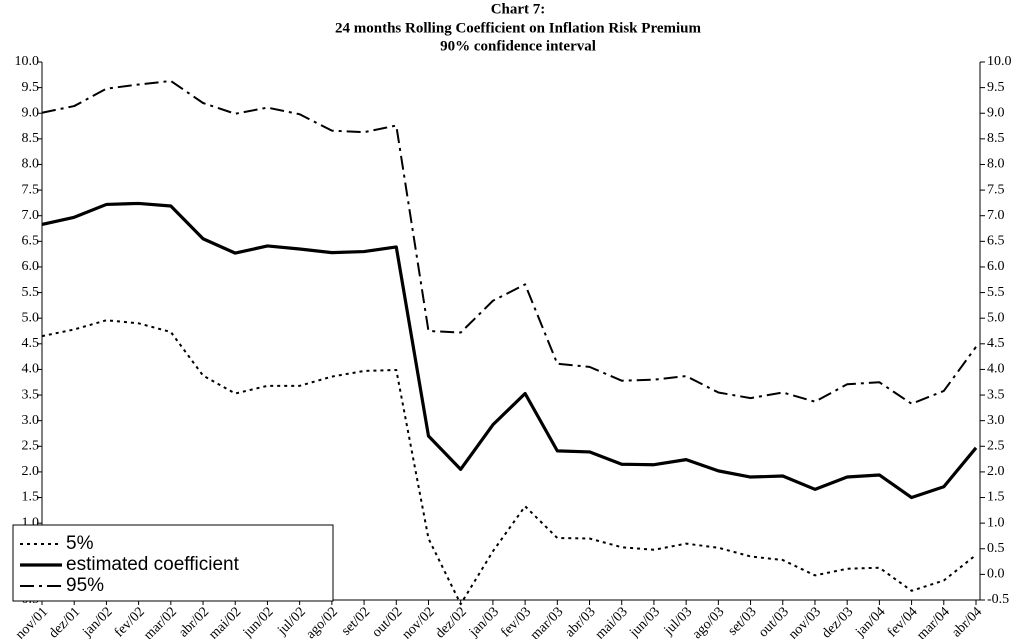 This screenshot has height=639, width=1036. Describe the element at coordinates (31, 112) in the screenshot. I see `y-tick-label: 9.0` at that location.